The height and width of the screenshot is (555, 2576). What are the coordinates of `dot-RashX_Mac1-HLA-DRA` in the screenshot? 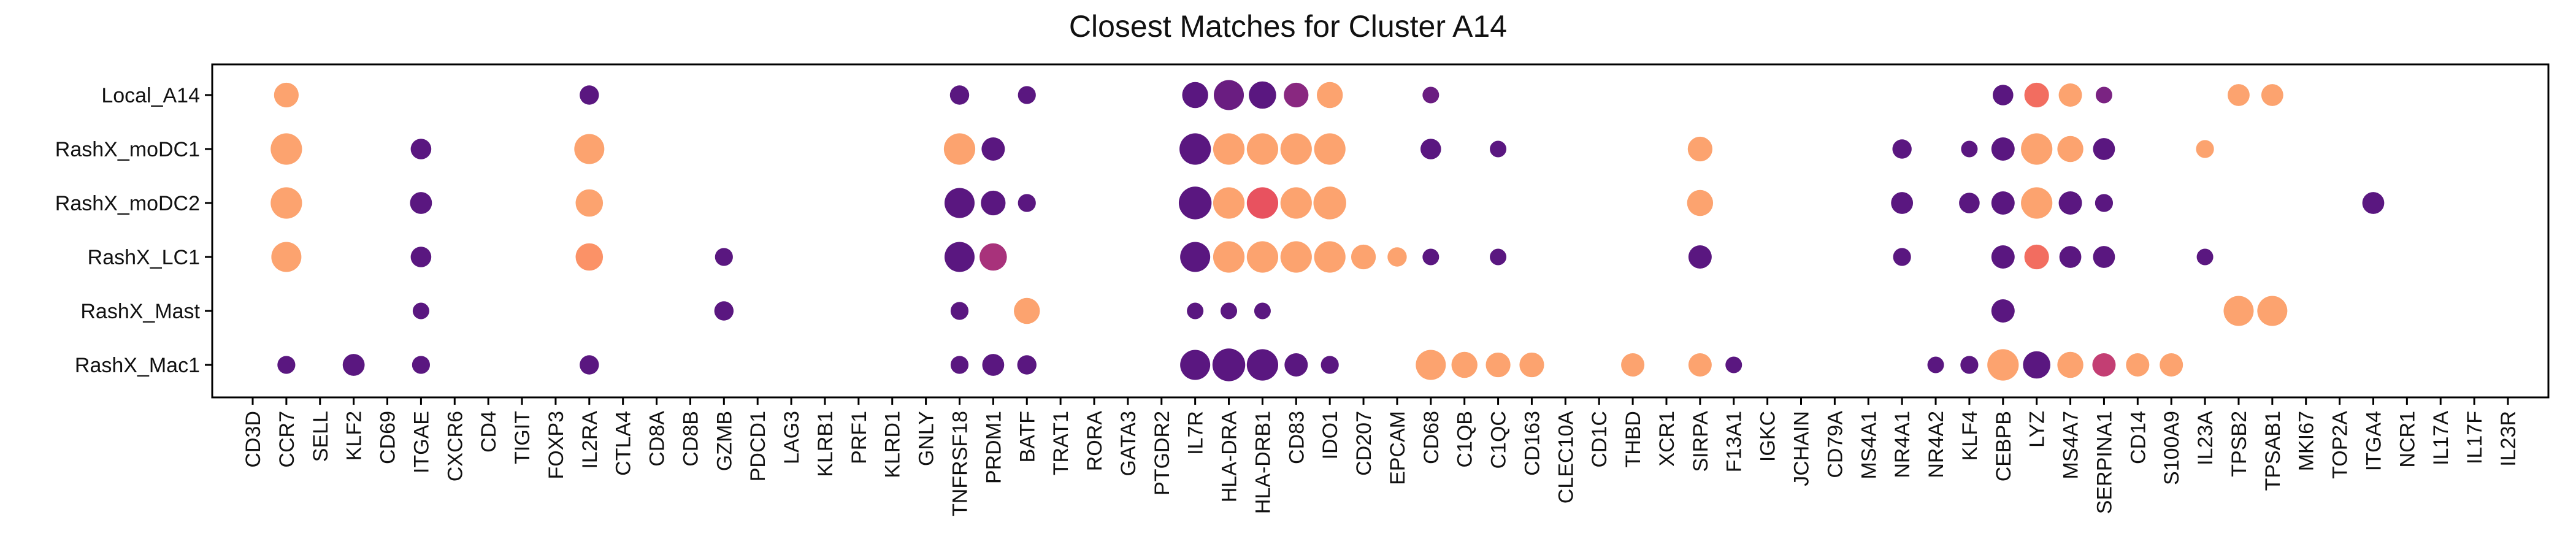 It's located at (1229, 364).